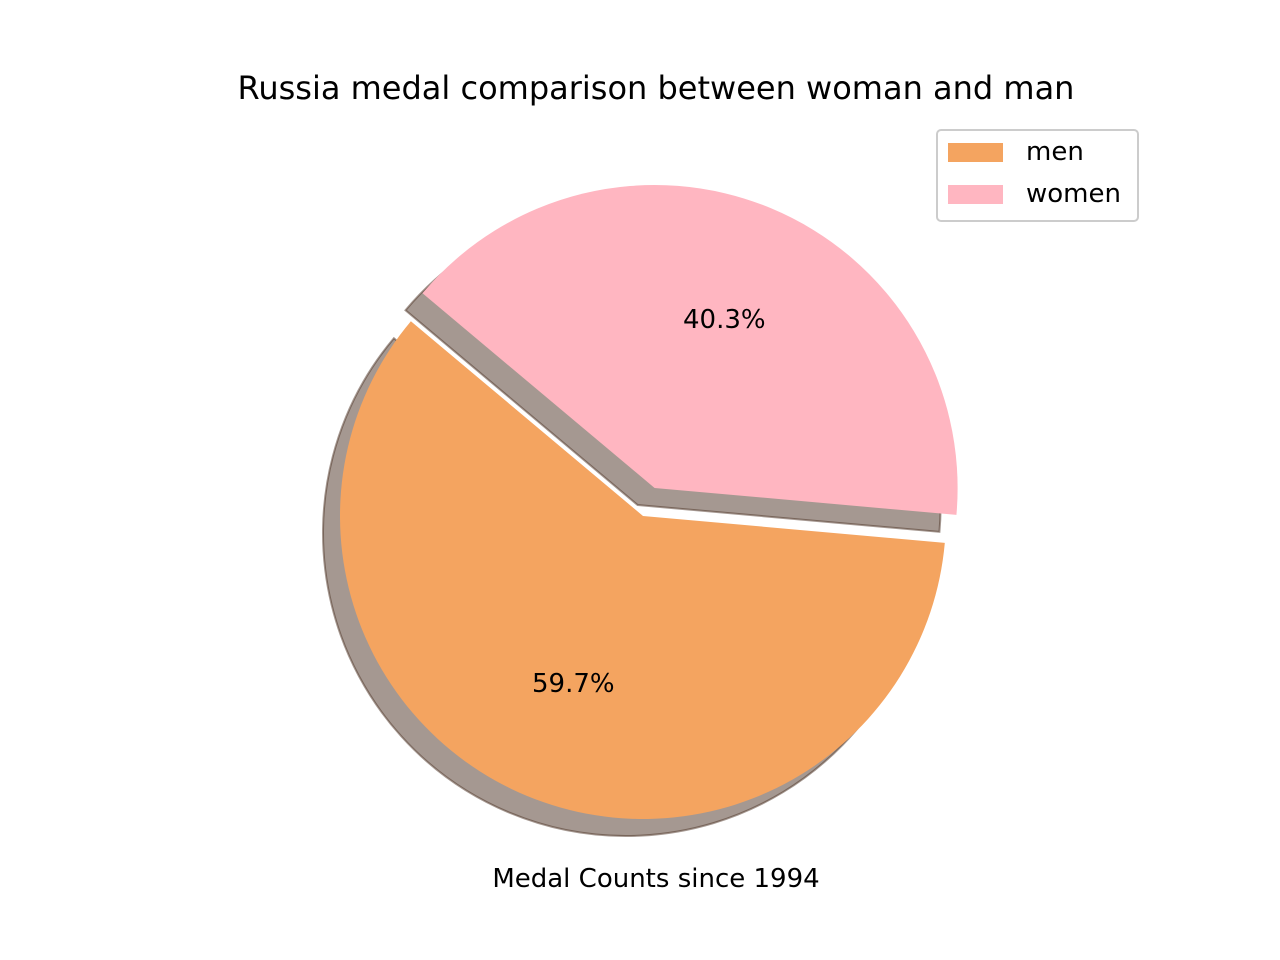 Image resolution: width=1280 pixels, height=960 pixels. I want to click on legend-label-women: women, so click(1073, 194).